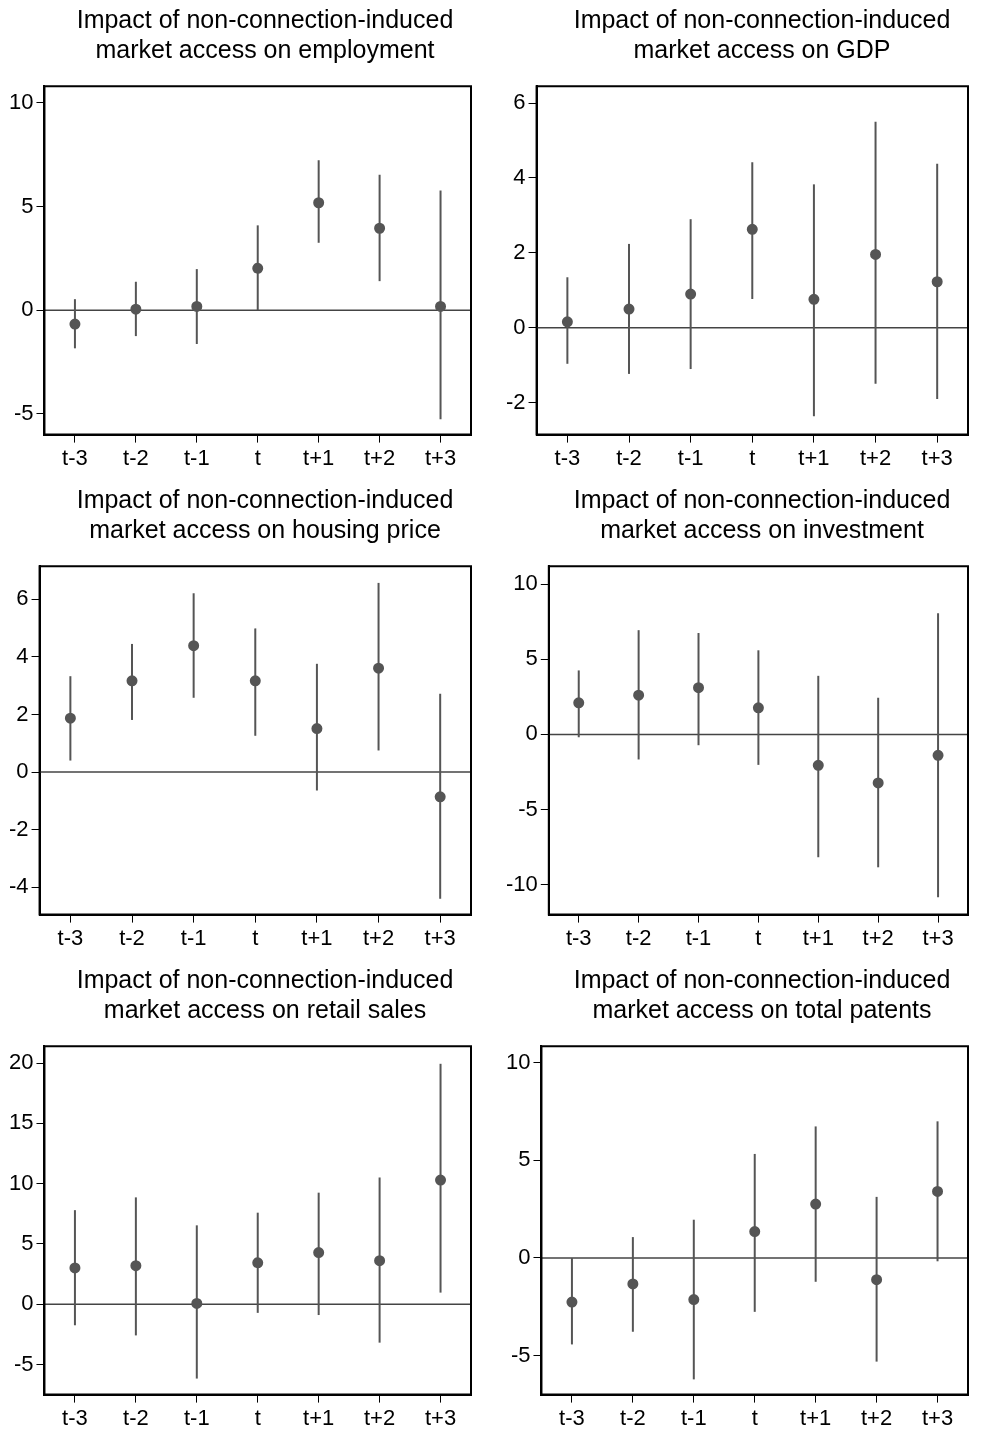 Image resolution: width=997 pixels, height=1440 pixels. I want to click on chart-title: Impact of non-connection-induced market access on GDP, so click(762, 34).